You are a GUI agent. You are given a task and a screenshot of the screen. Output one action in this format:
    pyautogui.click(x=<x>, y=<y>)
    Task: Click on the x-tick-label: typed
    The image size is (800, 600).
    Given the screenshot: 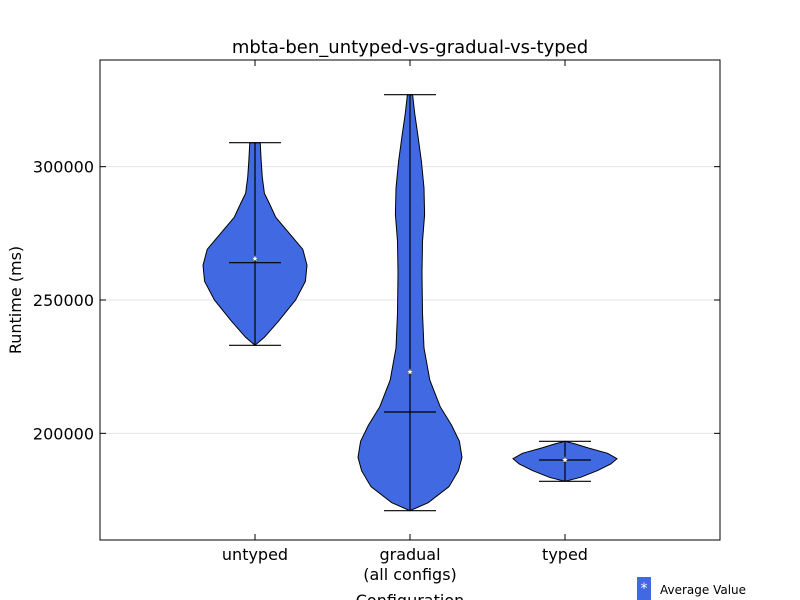 What is the action you would take?
    pyautogui.click(x=565, y=554)
    